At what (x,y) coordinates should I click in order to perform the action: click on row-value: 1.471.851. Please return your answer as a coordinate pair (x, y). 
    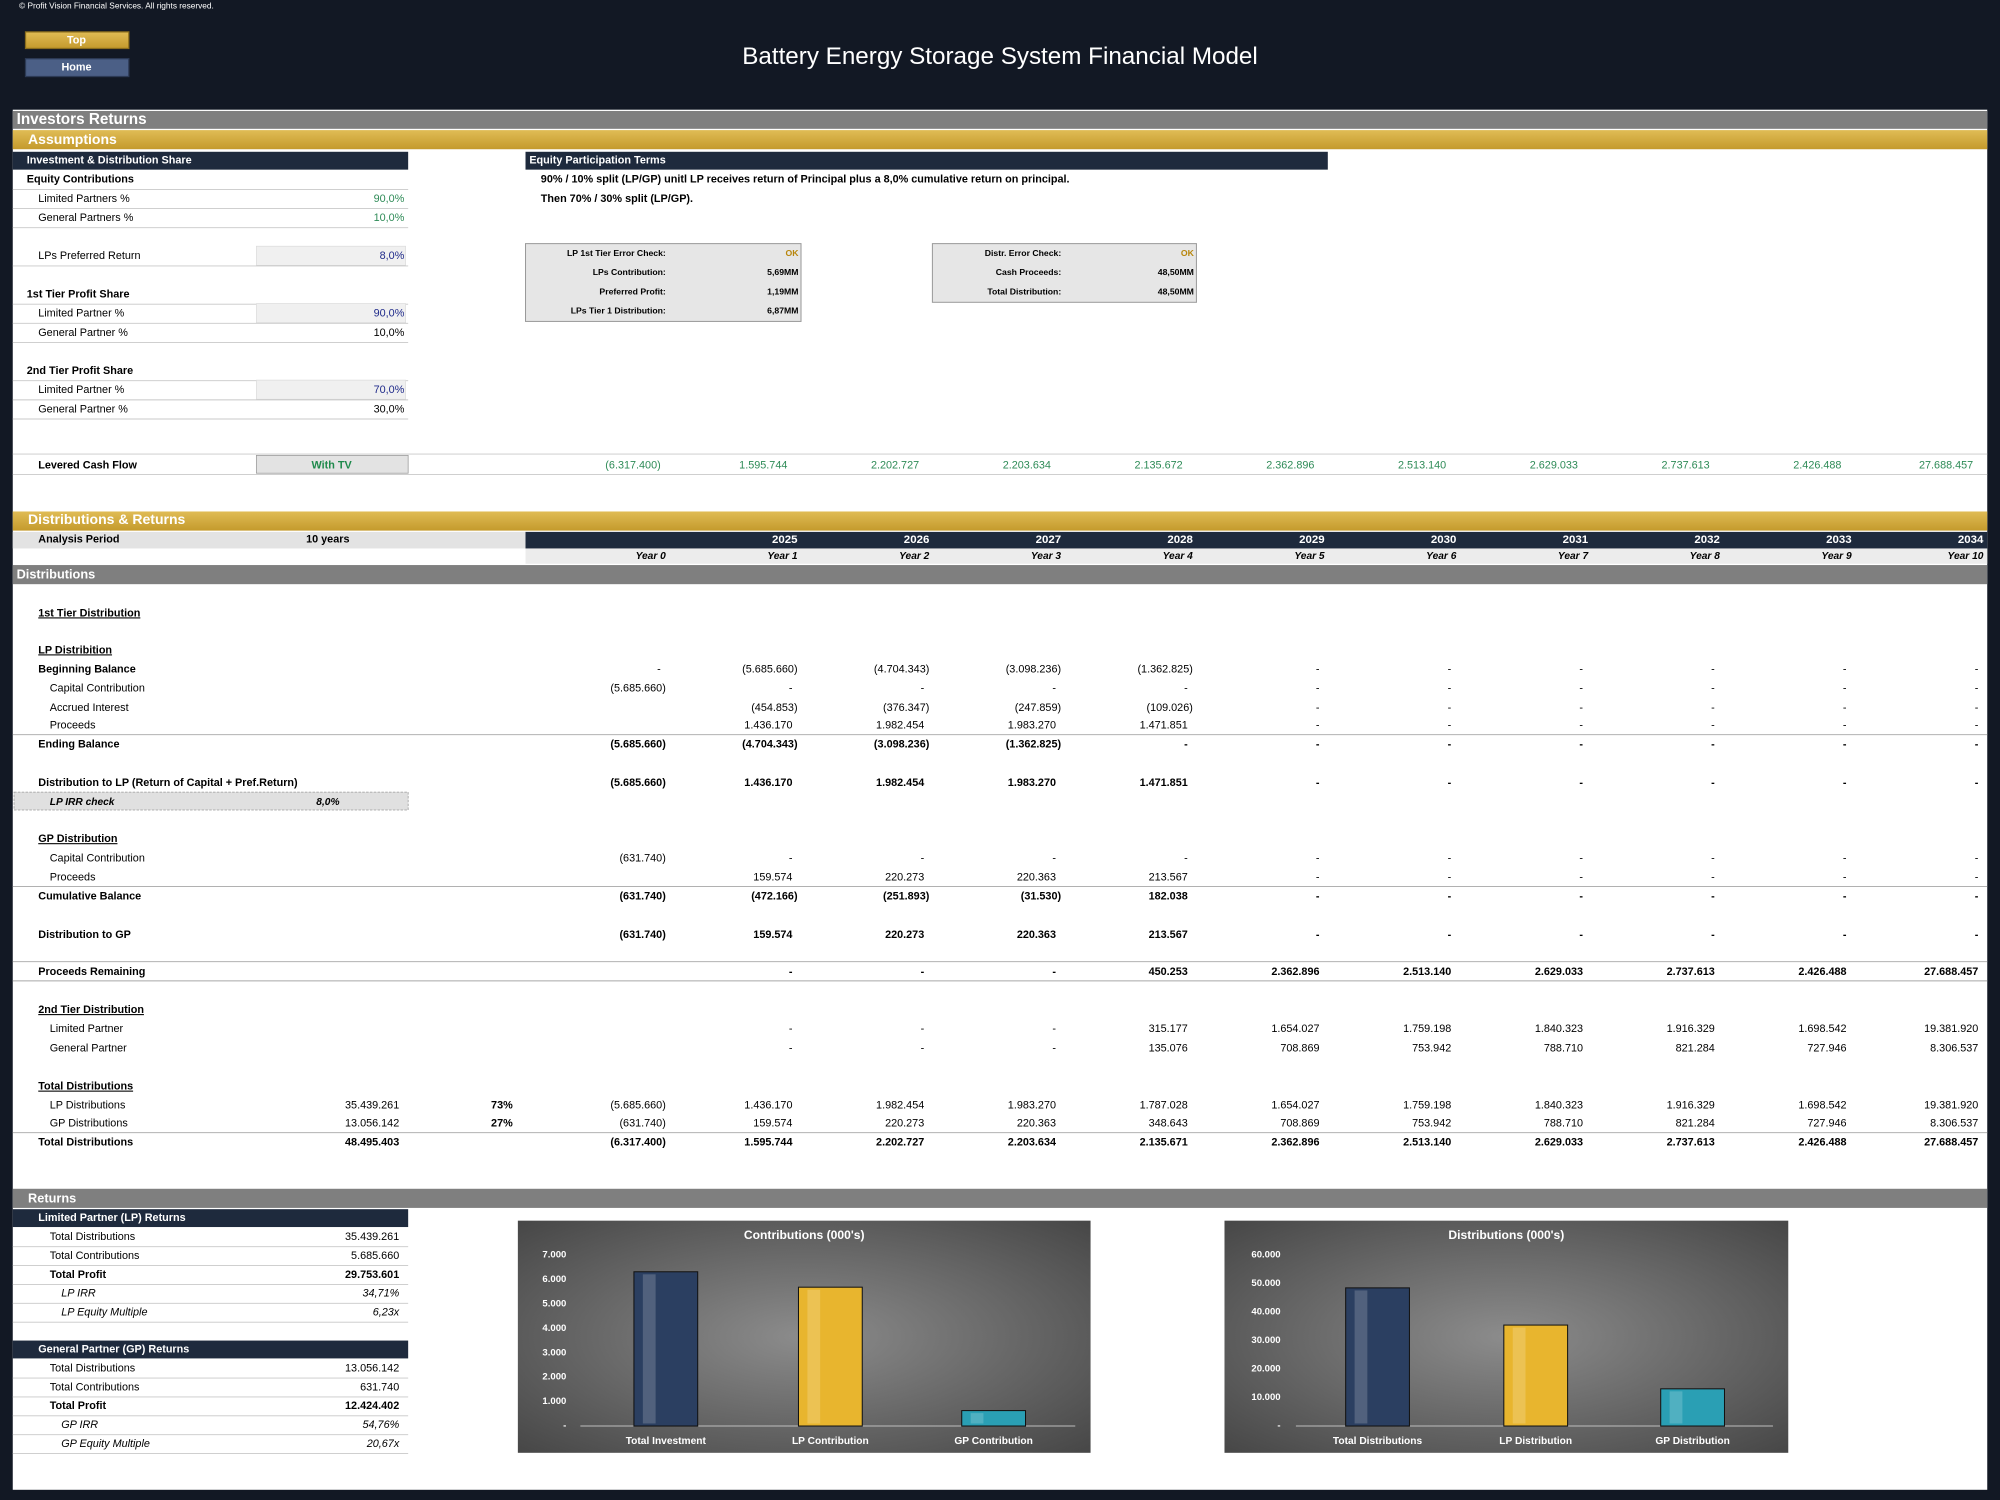
    Looking at the image, I should click on (1164, 726).